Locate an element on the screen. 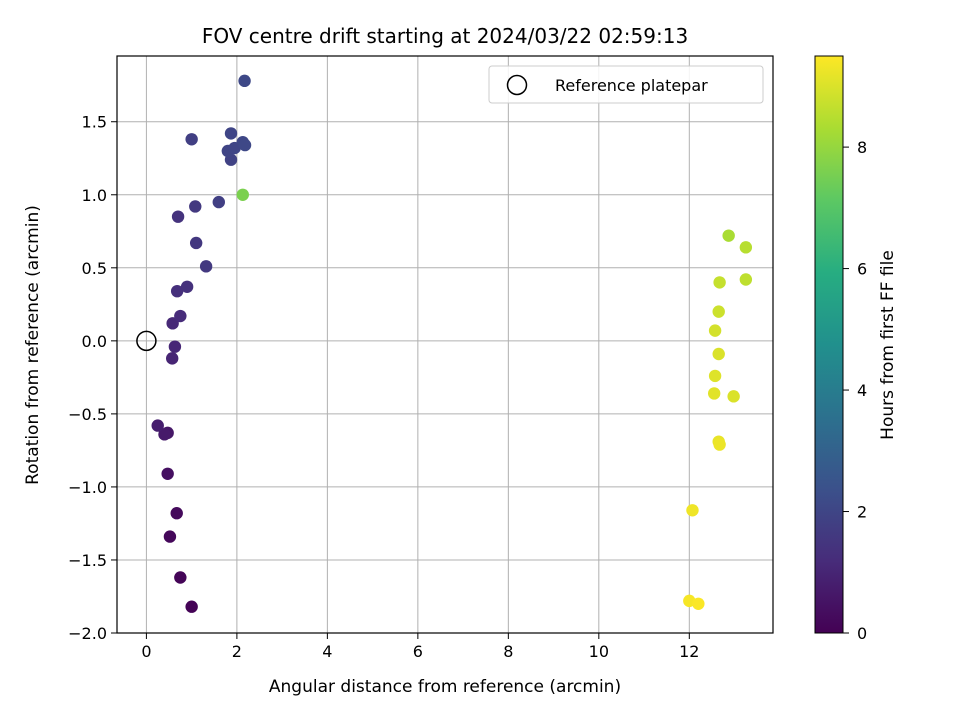 This screenshot has height=720, width=960. y-tick-label: −0.5 is located at coordinates (87, 414).